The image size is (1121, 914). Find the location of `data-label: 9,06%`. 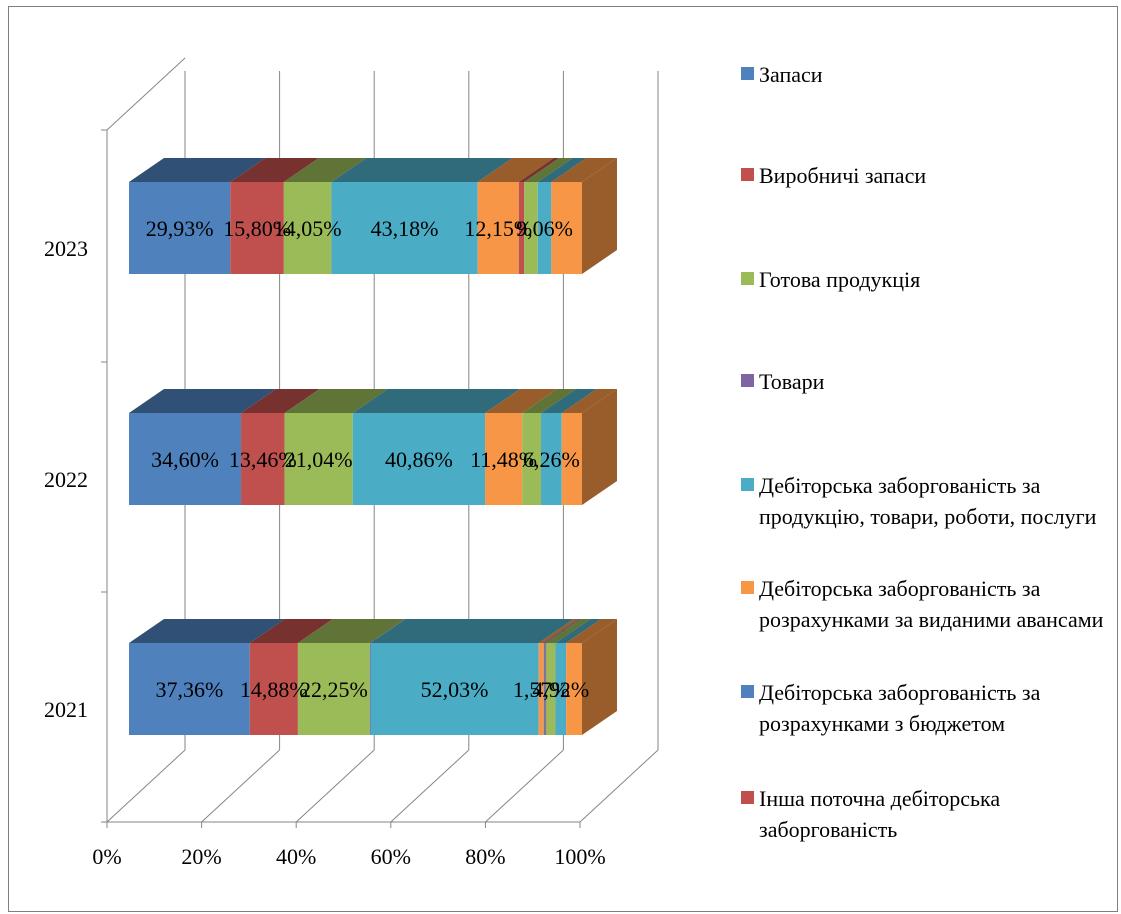

data-label: 9,06% is located at coordinates (544, 228).